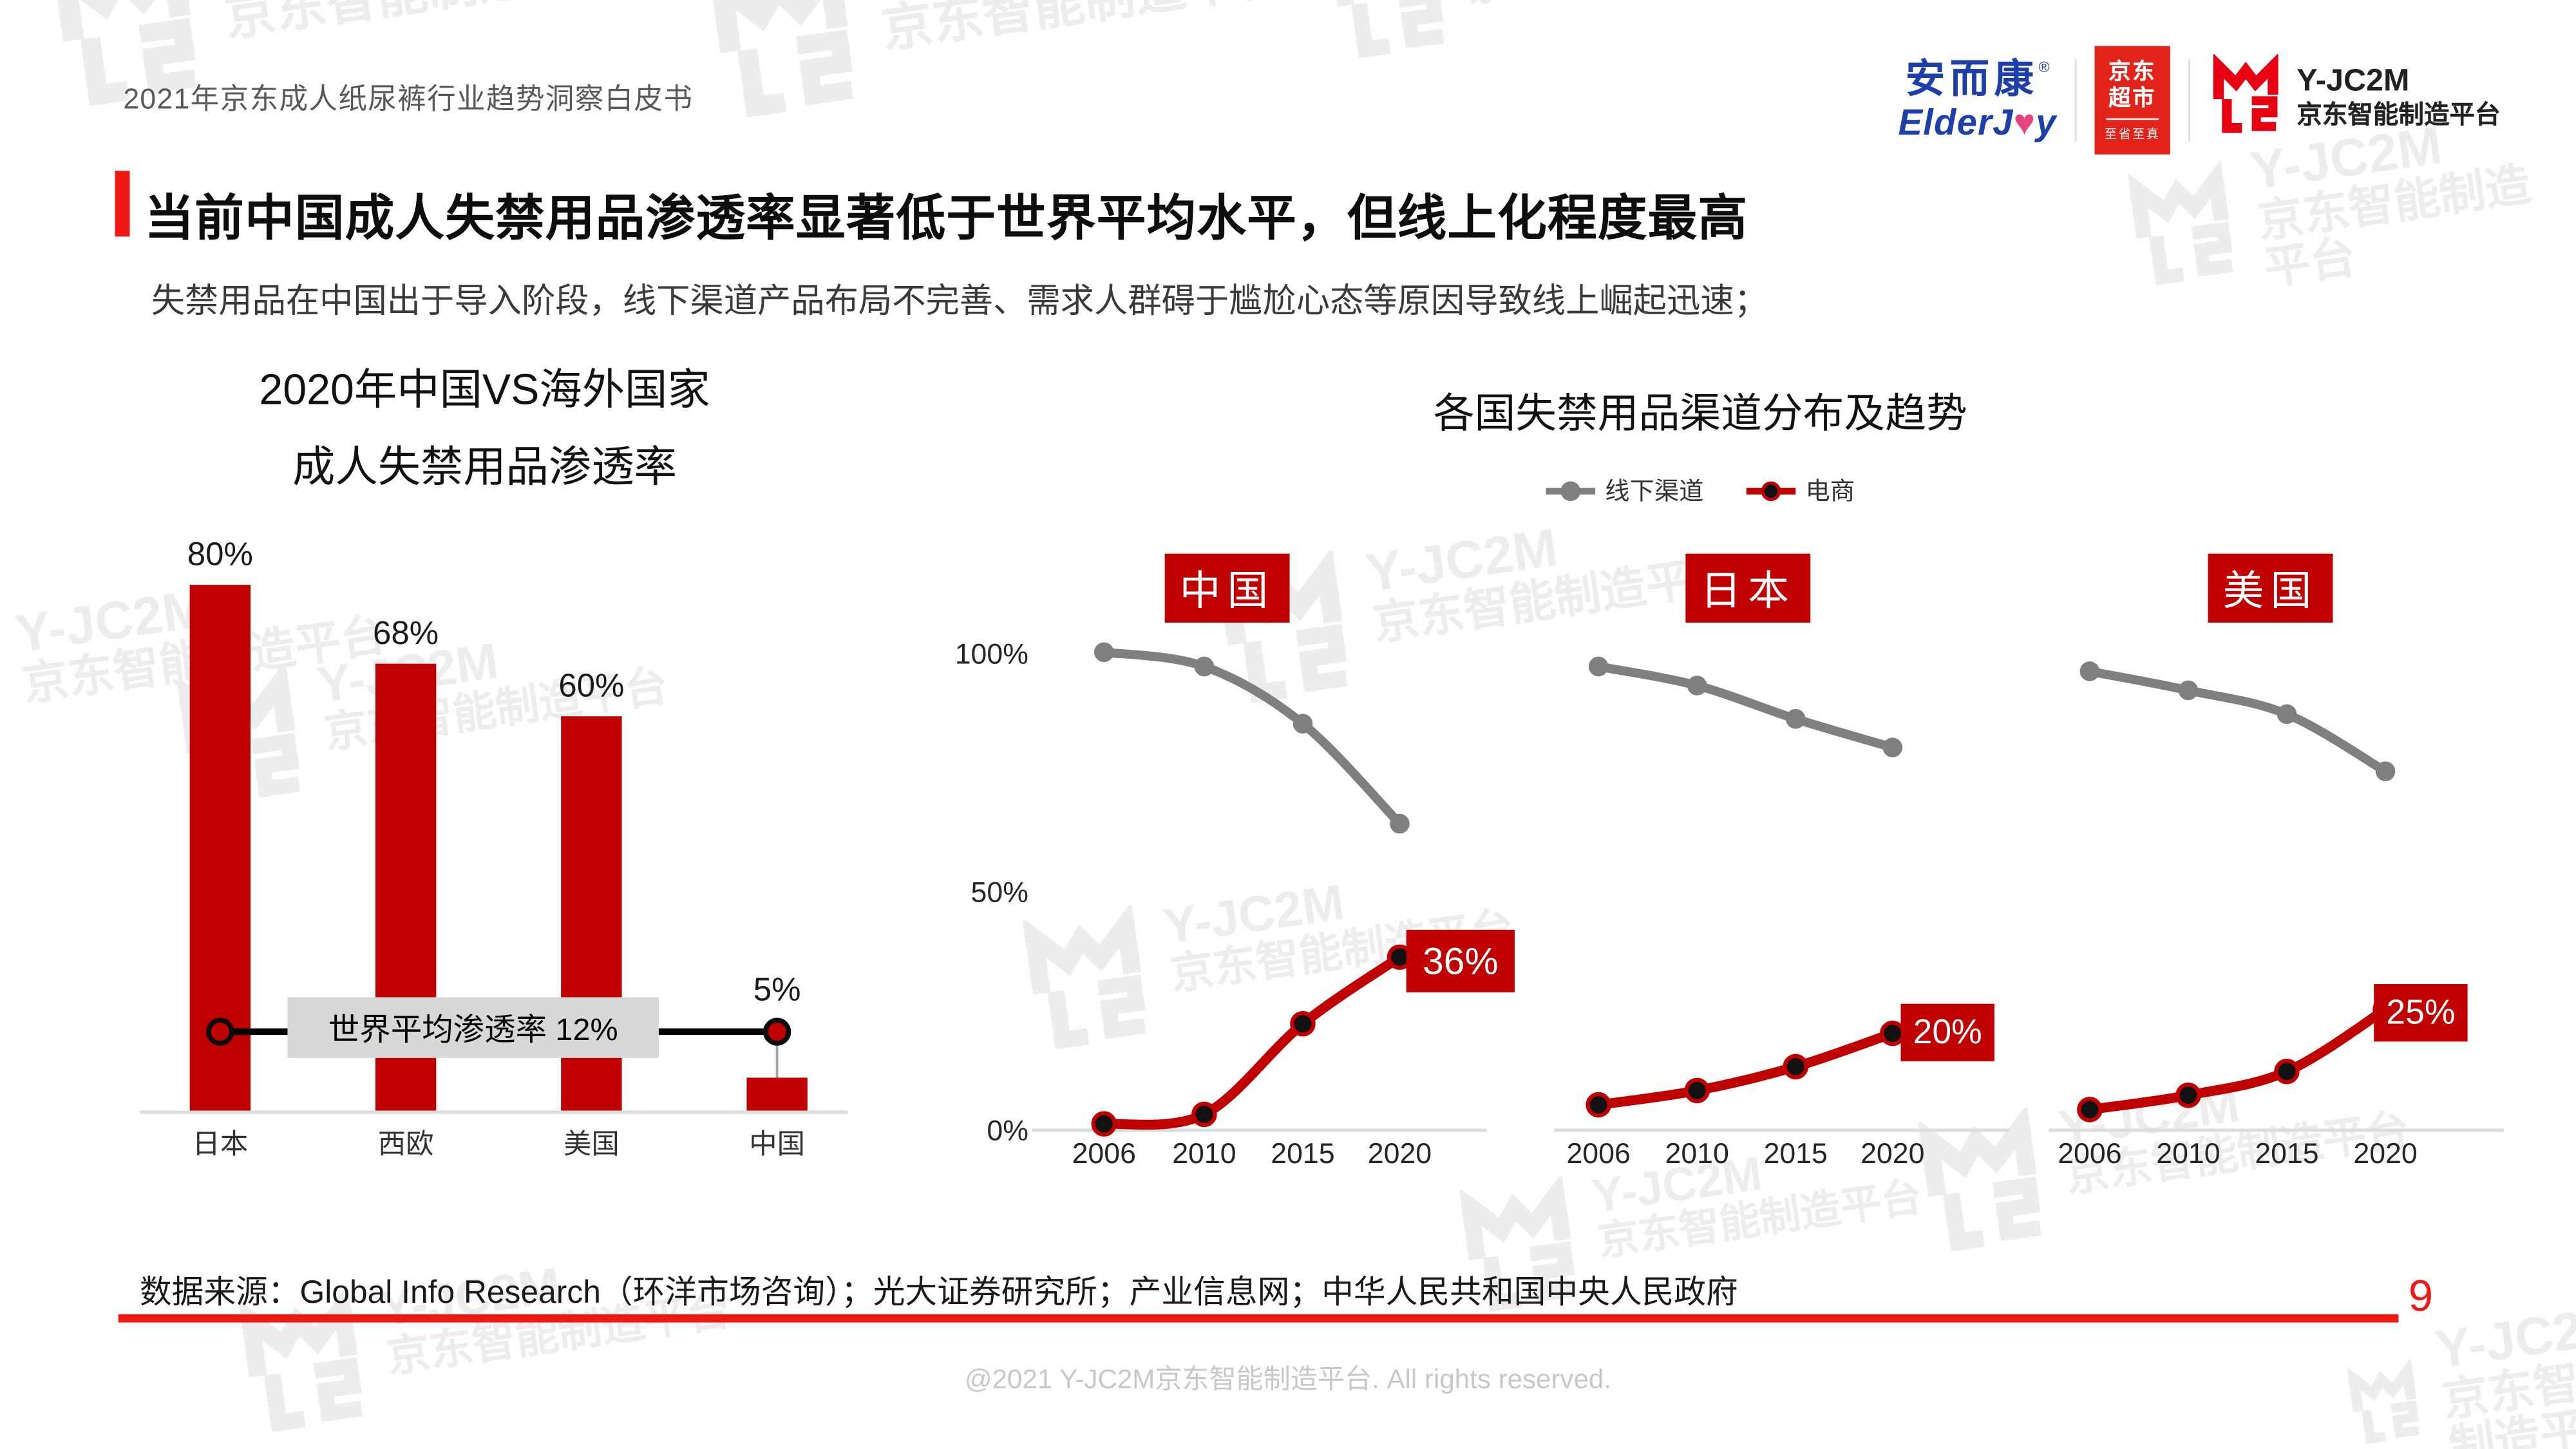 This screenshot has width=2576, height=1449. I want to click on ecommerce-point-china-2010, so click(1204, 1114).